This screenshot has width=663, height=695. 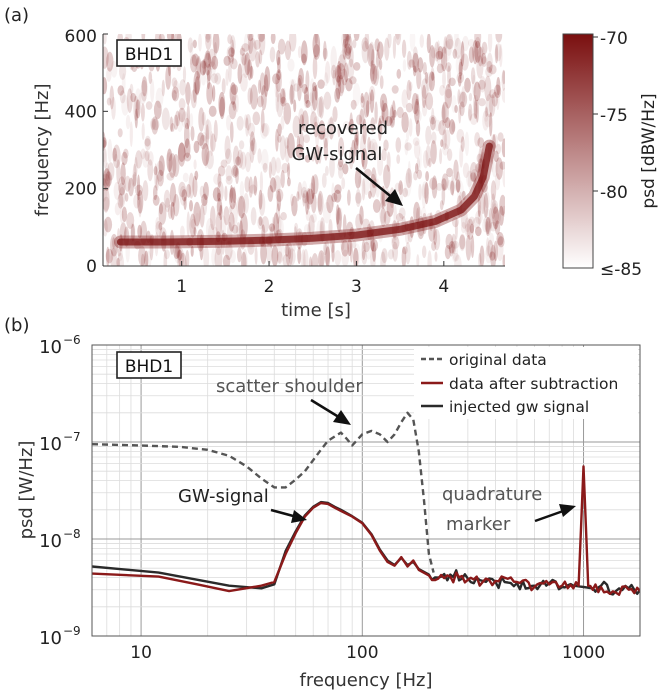 What do you see at coordinates (347, 162) in the screenshot?
I see `recovered-gw-annotation: recovered GW-signal` at bounding box center [347, 162].